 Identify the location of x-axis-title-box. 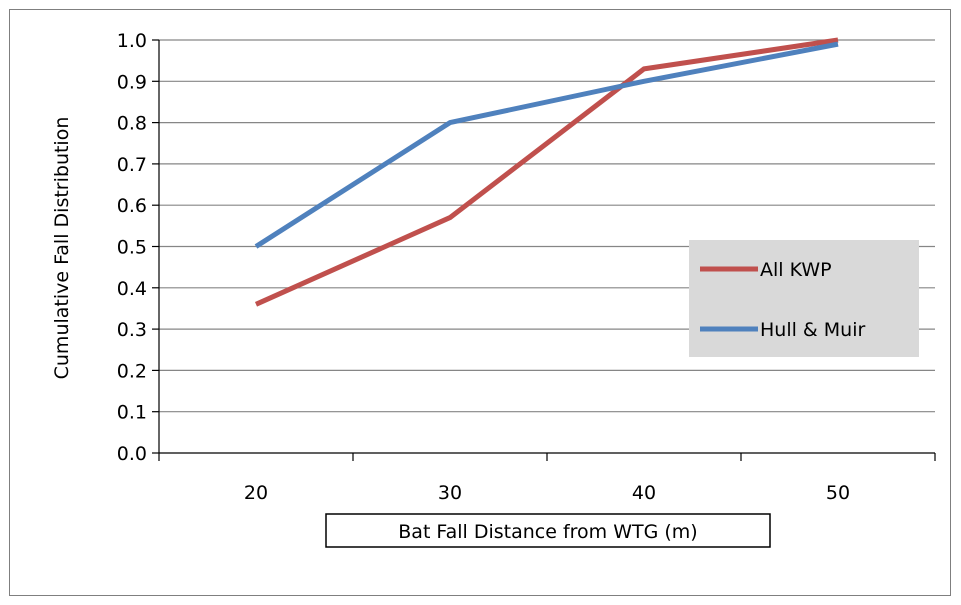
(548, 530).